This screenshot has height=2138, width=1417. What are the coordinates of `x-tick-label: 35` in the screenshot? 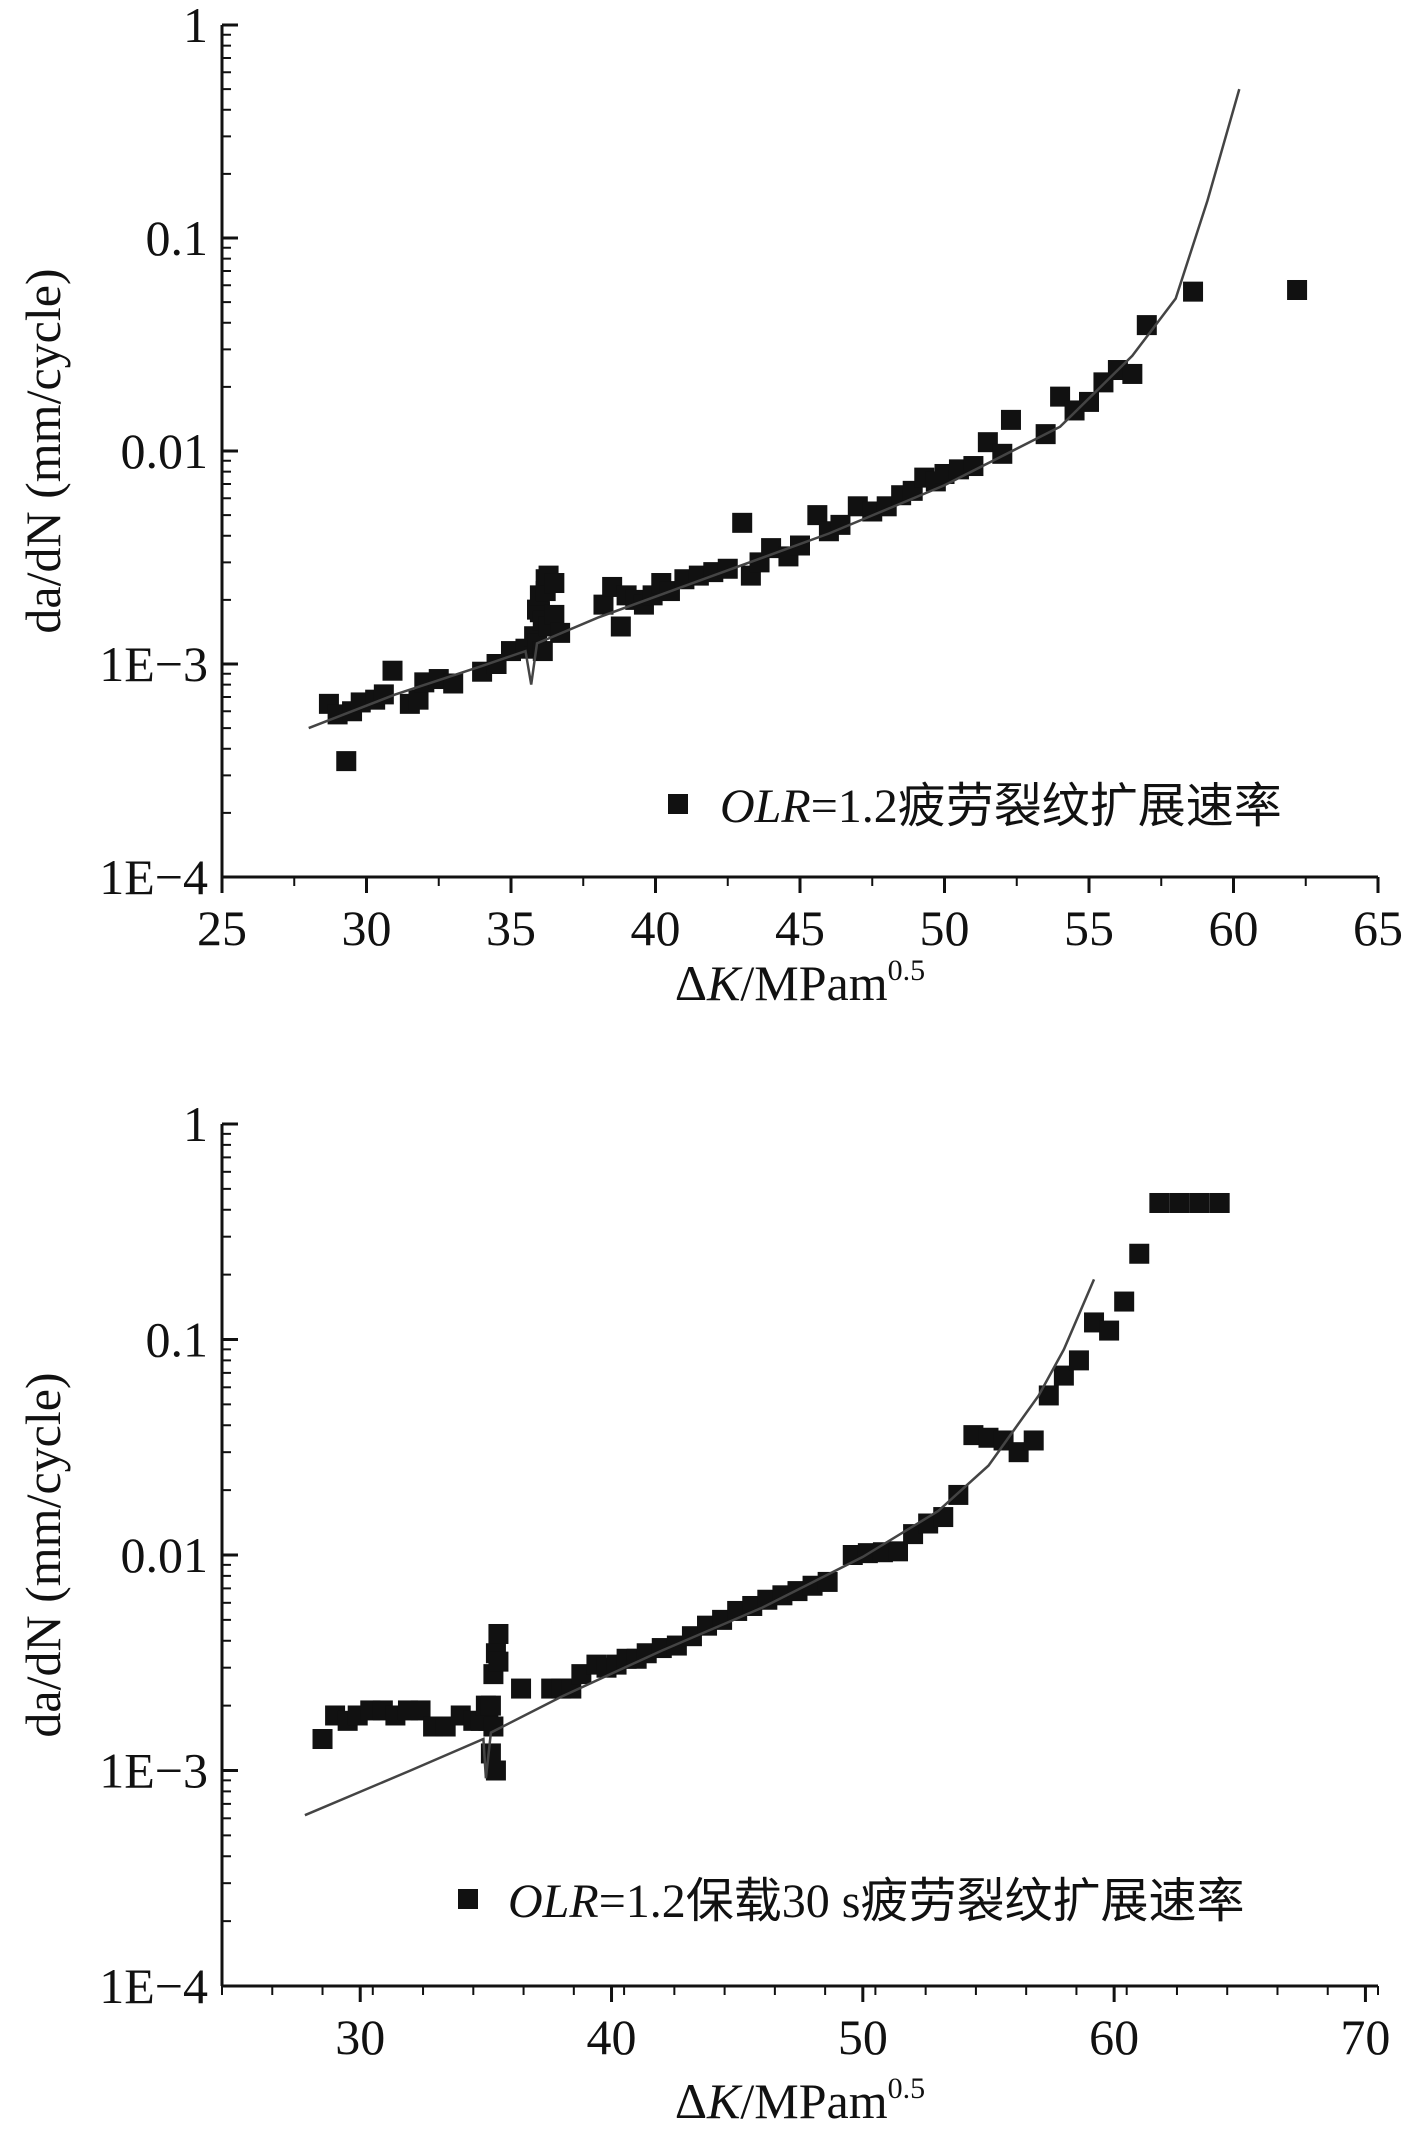 It's located at (511, 928).